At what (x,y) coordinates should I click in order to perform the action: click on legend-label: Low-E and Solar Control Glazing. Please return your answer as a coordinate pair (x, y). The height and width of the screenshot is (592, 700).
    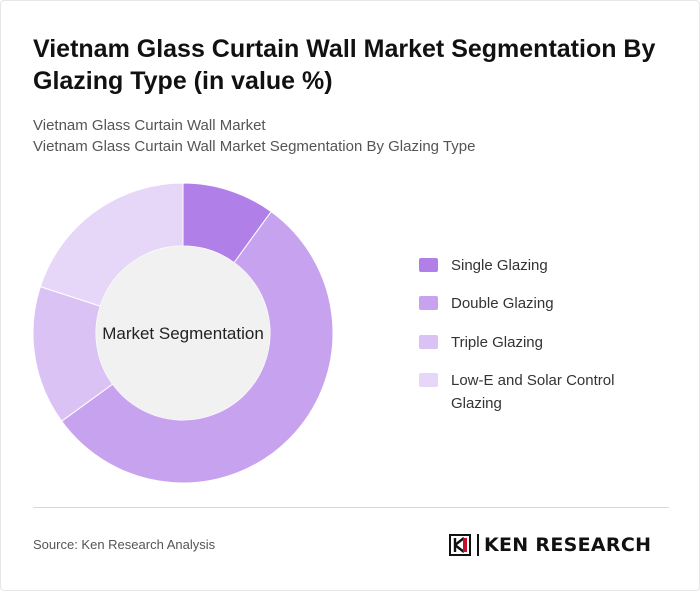
    Looking at the image, I should click on (533, 392).